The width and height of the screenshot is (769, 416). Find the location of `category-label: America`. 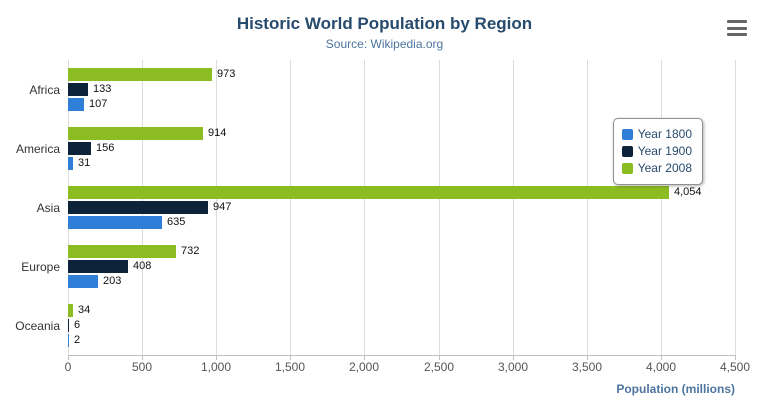

category-label: America is located at coordinates (37, 149).